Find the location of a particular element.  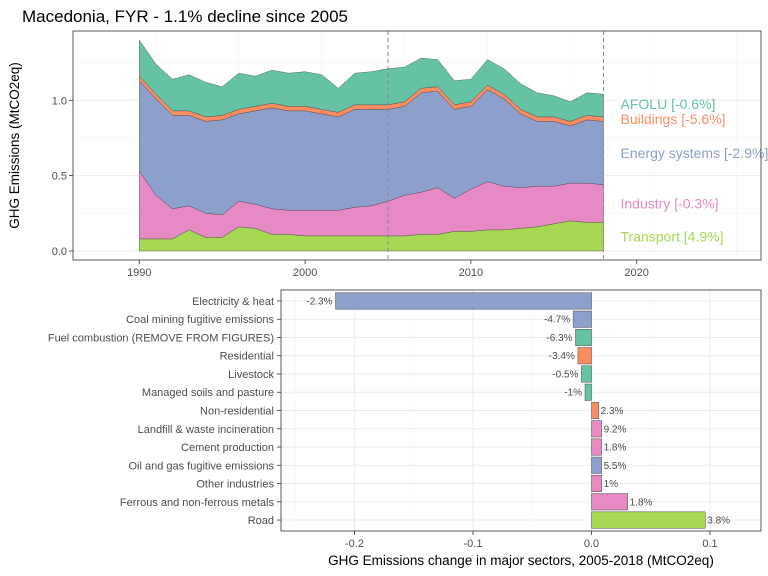

x-tick-label: 2020 is located at coordinates (636, 273).